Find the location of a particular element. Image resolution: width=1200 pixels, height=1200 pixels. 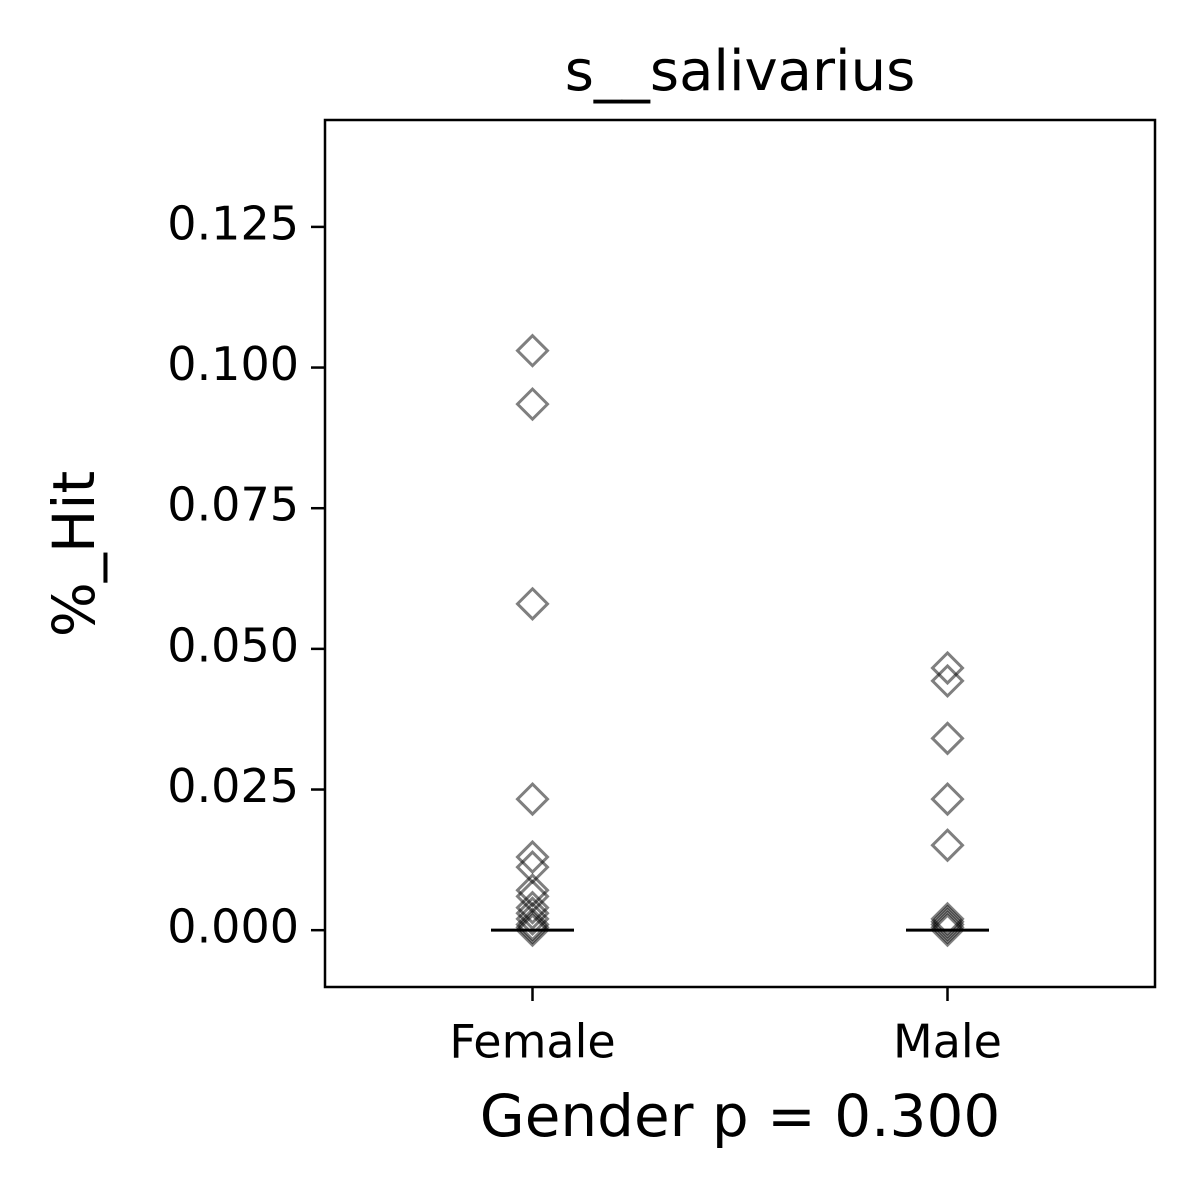

chart-title: s__salivarius is located at coordinates (740, 71).